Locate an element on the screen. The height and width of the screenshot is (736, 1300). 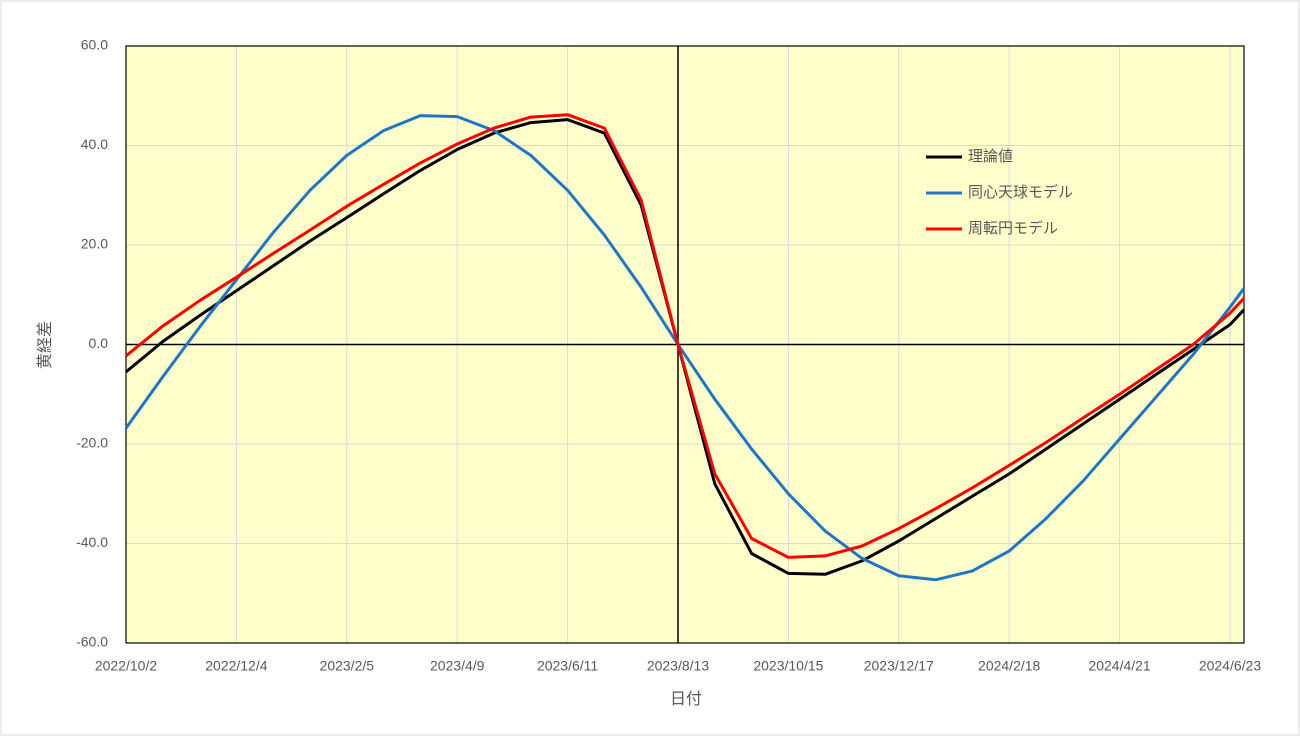
x-axis-title: 日付 is located at coordinates (686, 699).